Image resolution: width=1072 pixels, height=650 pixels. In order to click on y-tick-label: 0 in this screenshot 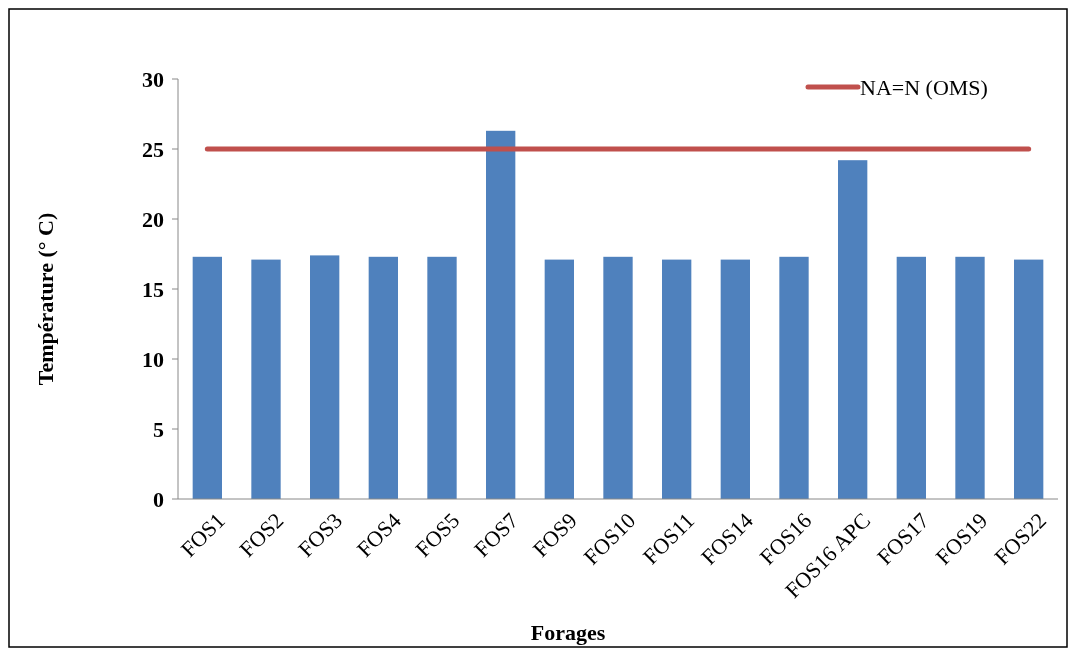, I will do `click(158, 499)`.